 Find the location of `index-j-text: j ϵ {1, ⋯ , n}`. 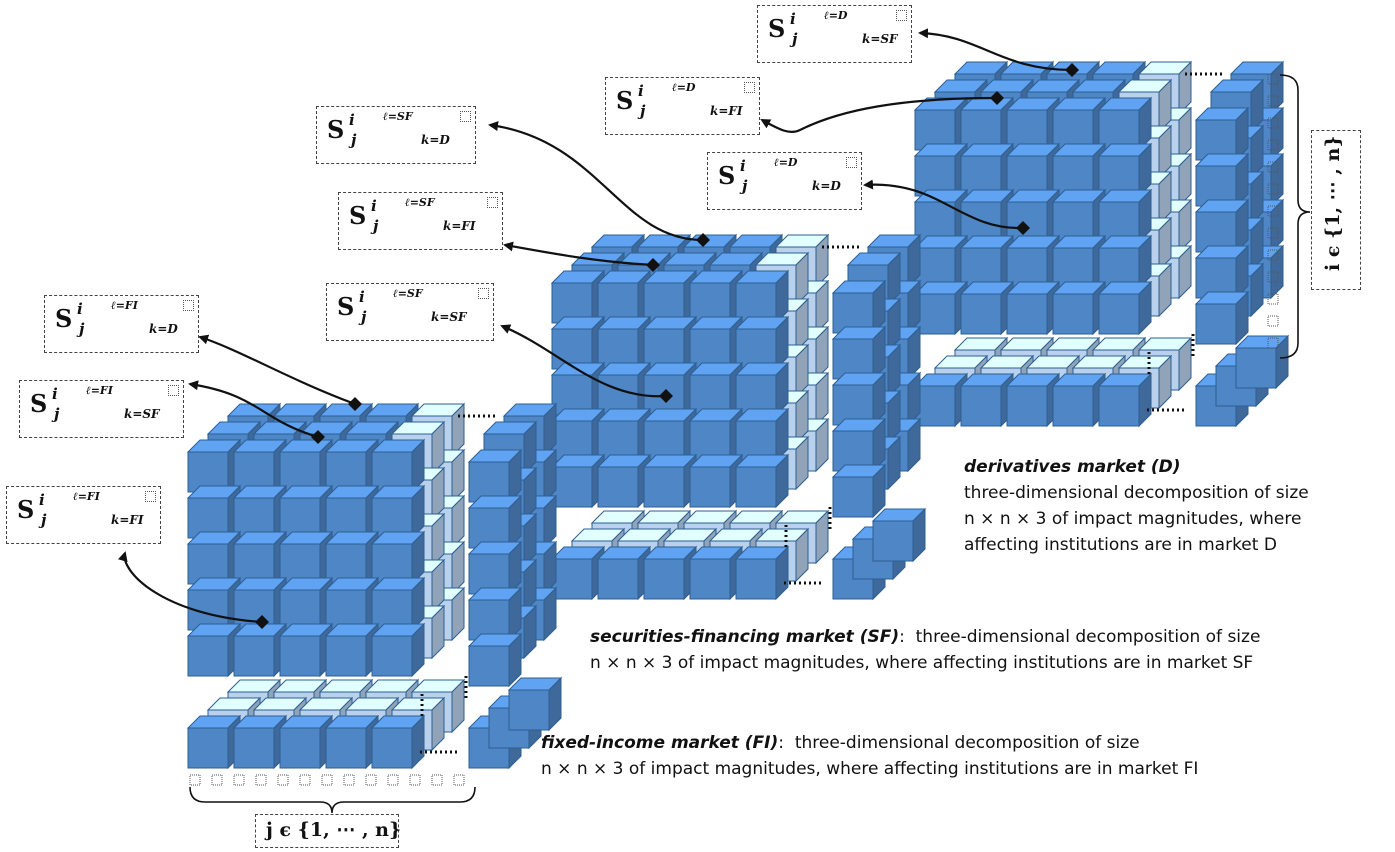

index-j-text: j ϵ {1, ⋯ , n} is located at coordinates (334, 830).